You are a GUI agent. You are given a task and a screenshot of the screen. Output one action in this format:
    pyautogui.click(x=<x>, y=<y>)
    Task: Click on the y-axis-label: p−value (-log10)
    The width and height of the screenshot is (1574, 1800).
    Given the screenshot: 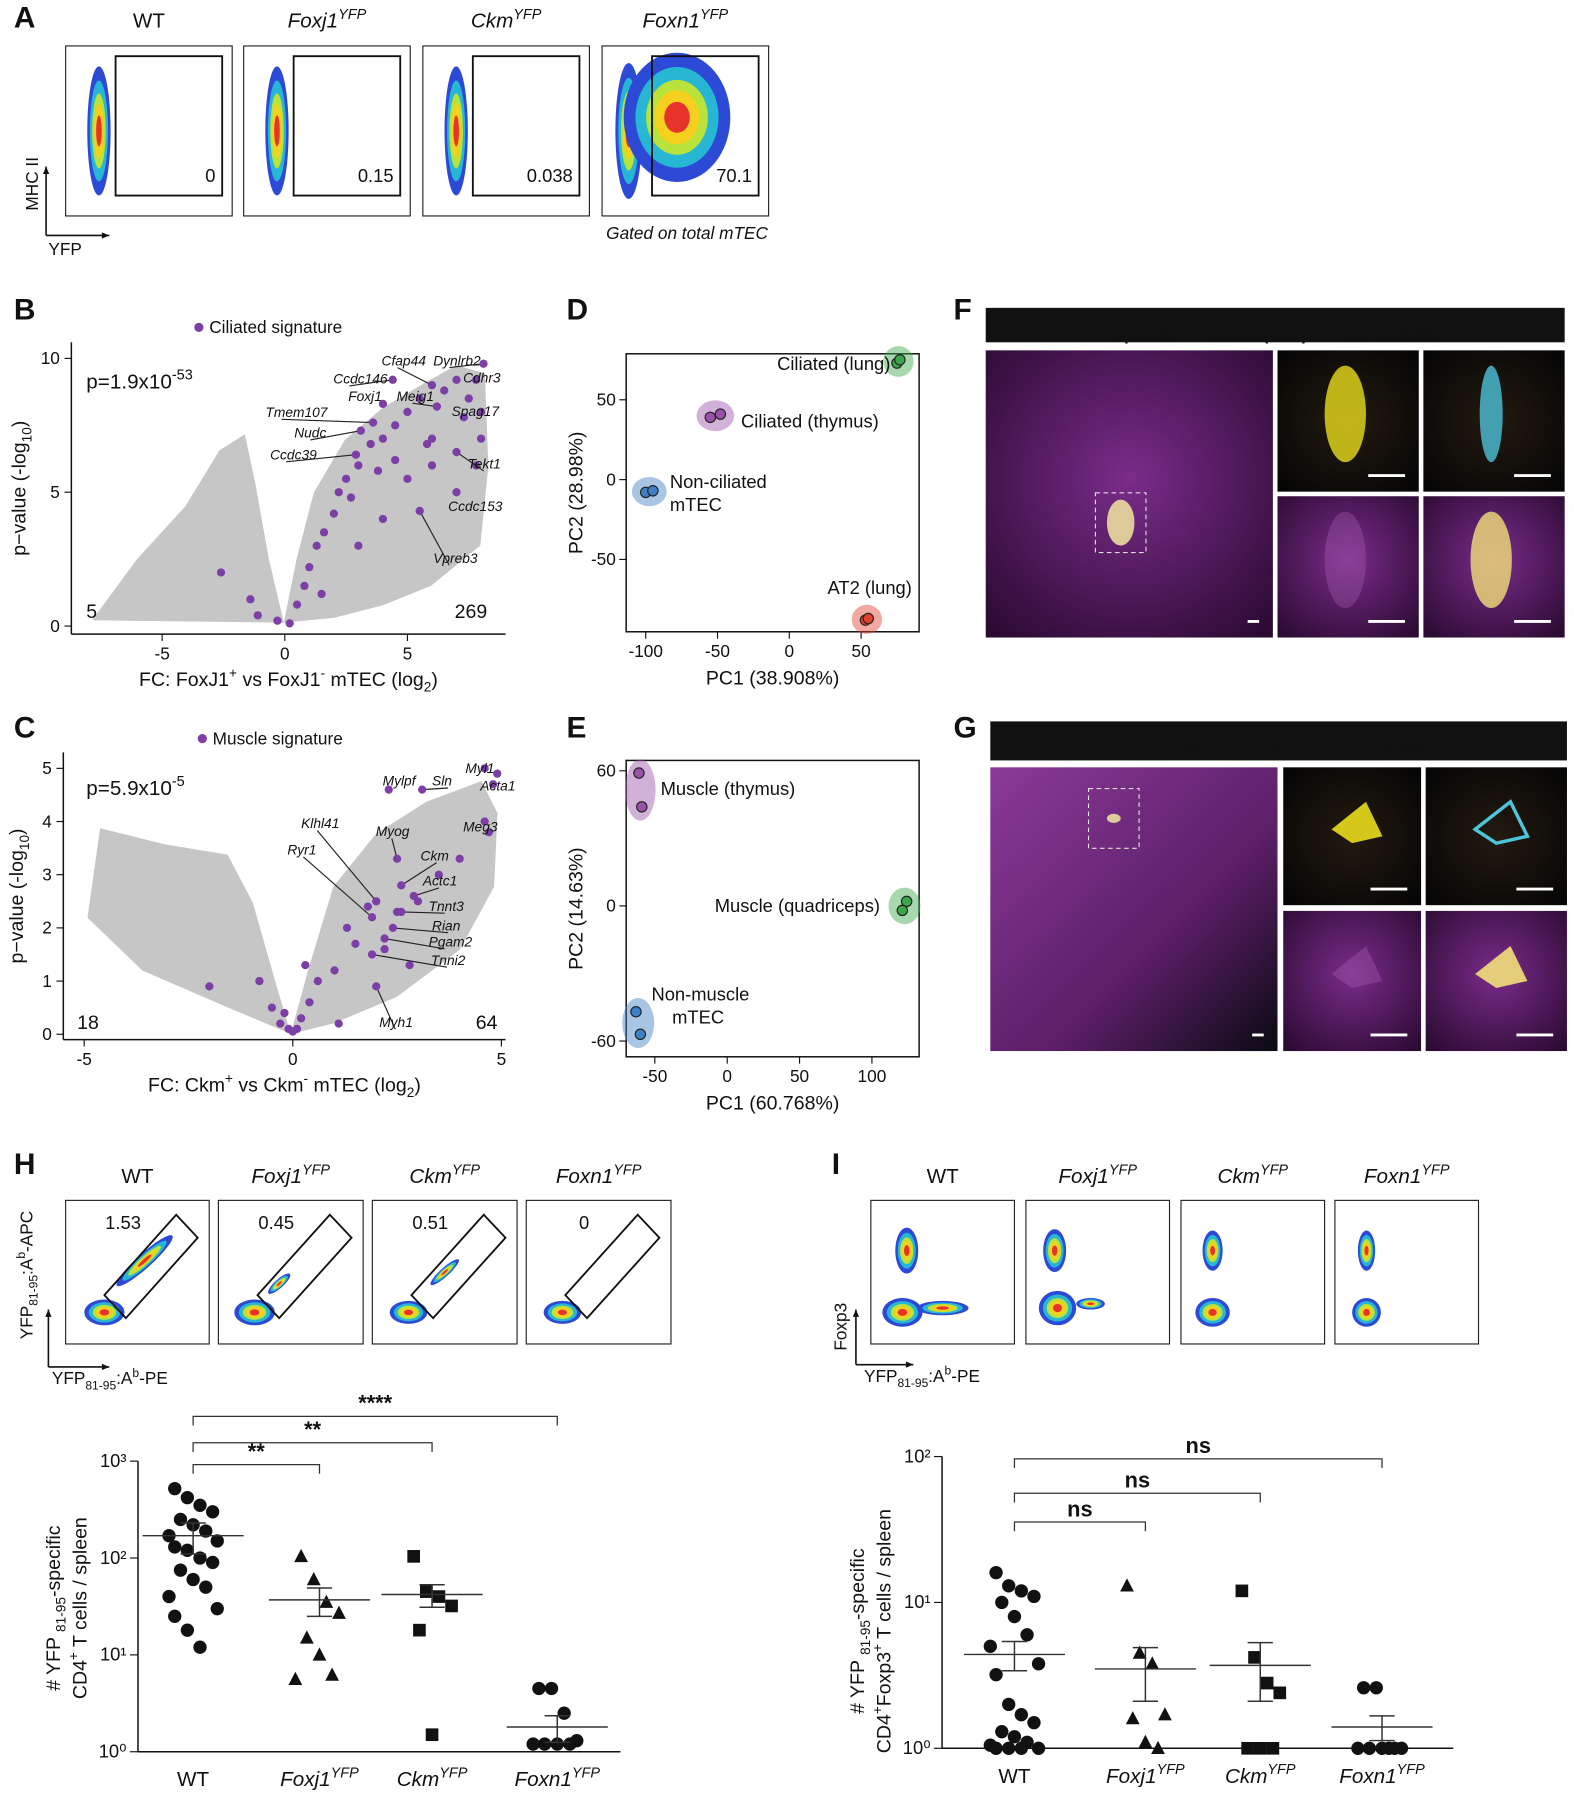 What is the action you would take?
    pyautogui.click(x=21, y=488)
    